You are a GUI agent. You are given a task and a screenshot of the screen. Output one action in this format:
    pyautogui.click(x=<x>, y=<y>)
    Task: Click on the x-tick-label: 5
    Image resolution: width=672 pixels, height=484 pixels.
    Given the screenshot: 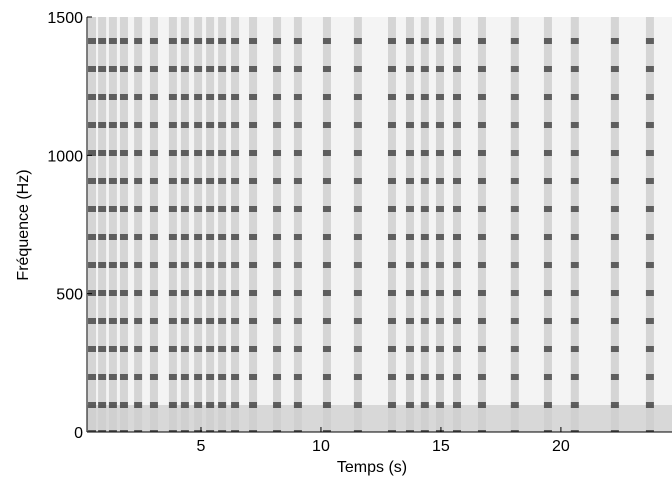 What is the action you would take?
    pyautogui.click(x=201, y=446)
    